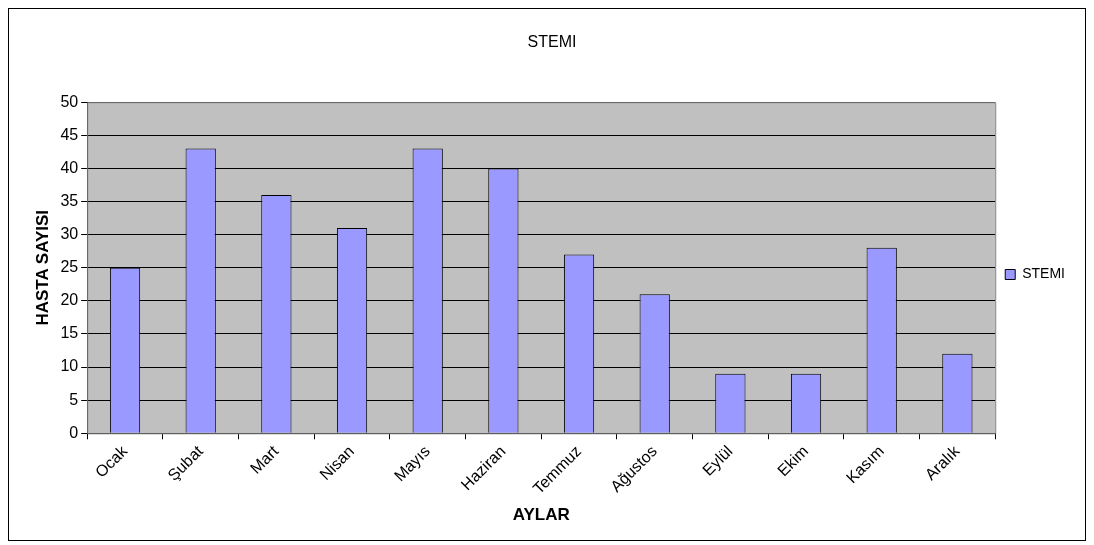 The image size is (1094, 545). What do you see at coordinates (69, 333) in the screenshot?
I see `y-tick-label: 15` at bounding box center [69, 333].